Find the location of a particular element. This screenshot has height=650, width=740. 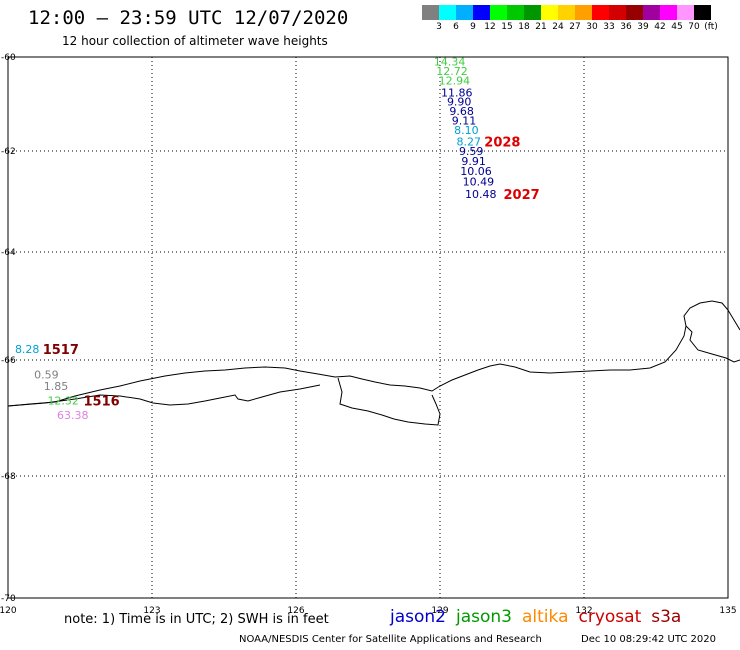

wave-height-label: 8.28 is located at coordinates (27, 349).